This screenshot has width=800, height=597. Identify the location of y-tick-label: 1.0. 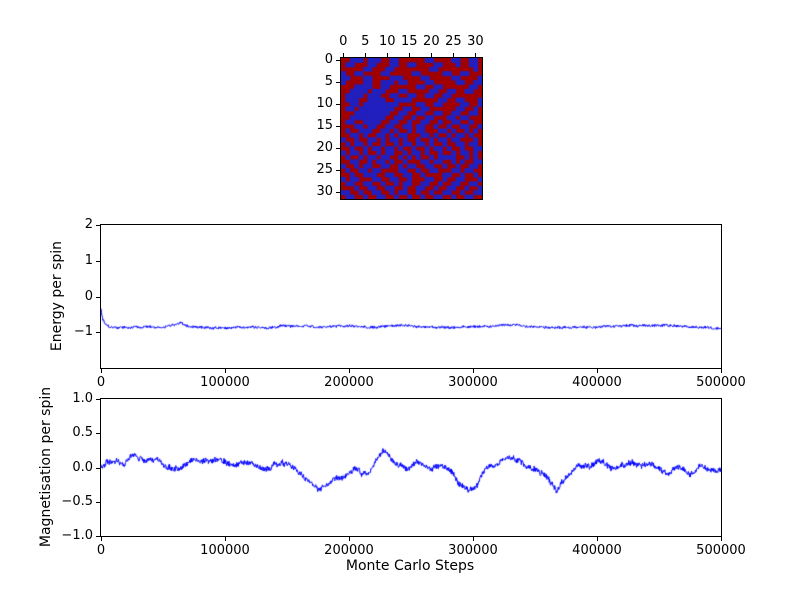
(82, 398).